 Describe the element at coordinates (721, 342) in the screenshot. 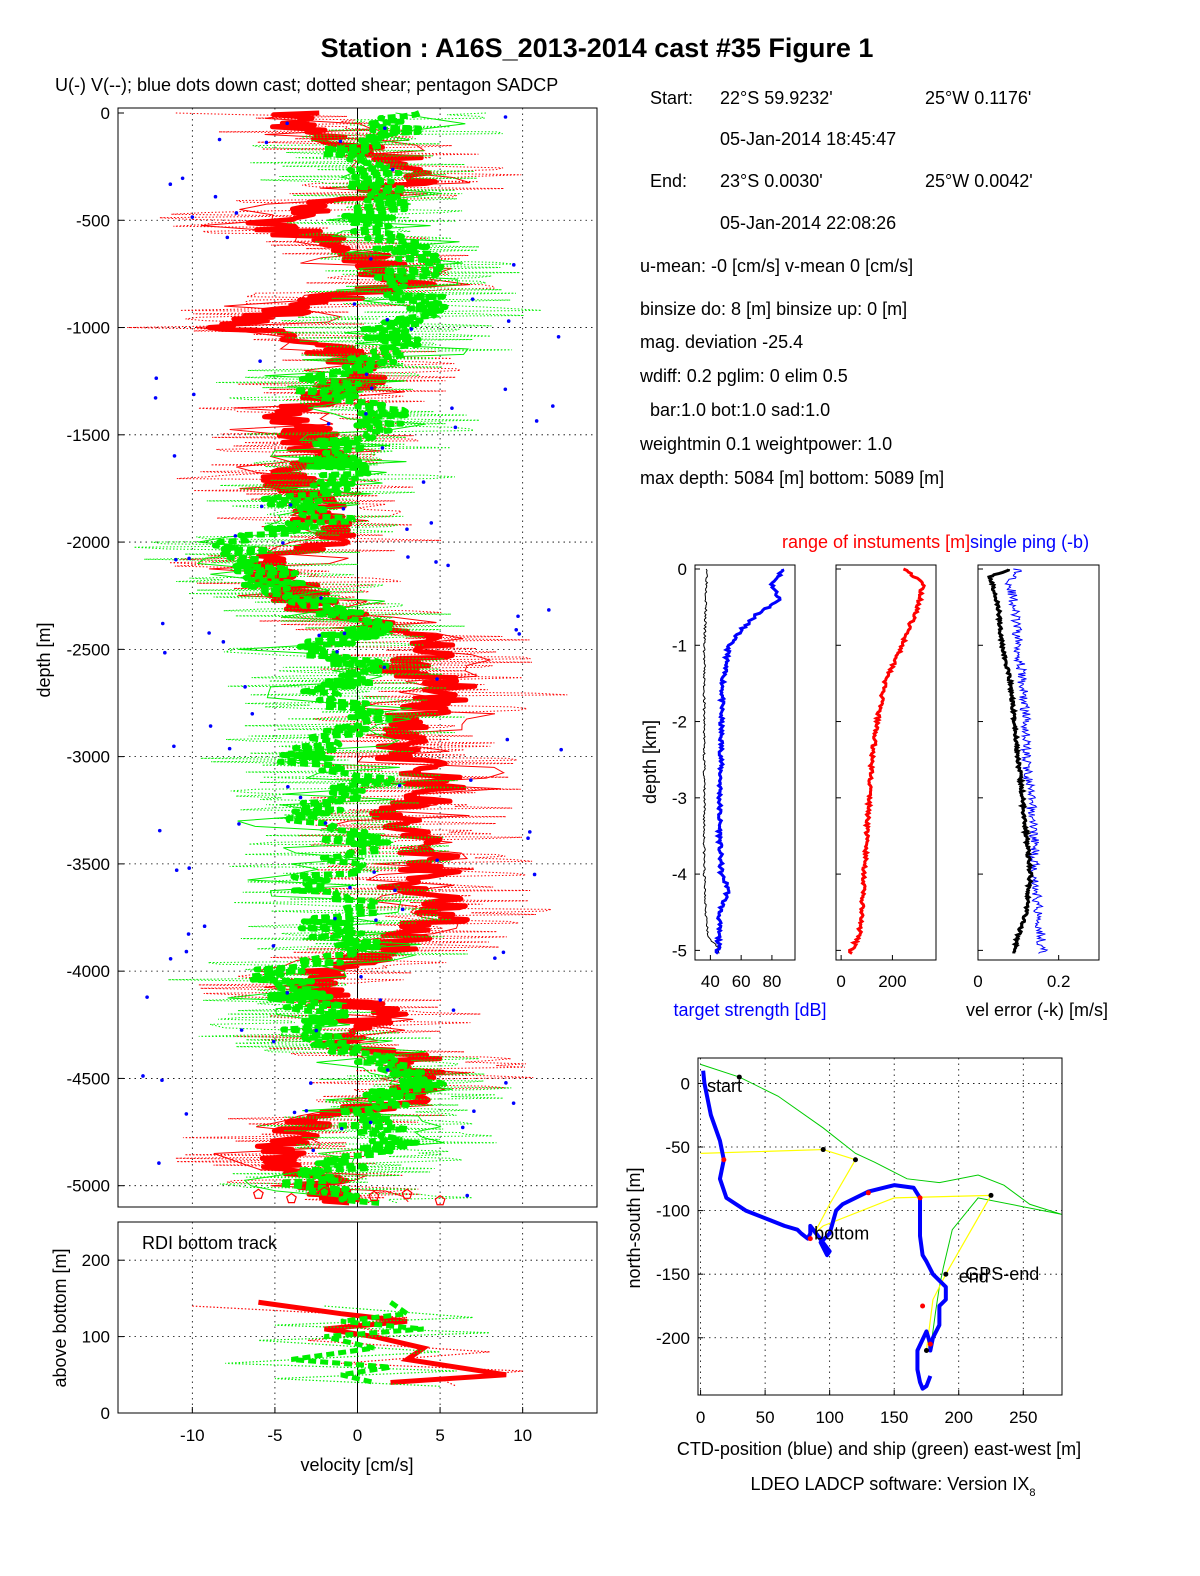

I see `info-magdev: mag. deviation -25.4` at that location.